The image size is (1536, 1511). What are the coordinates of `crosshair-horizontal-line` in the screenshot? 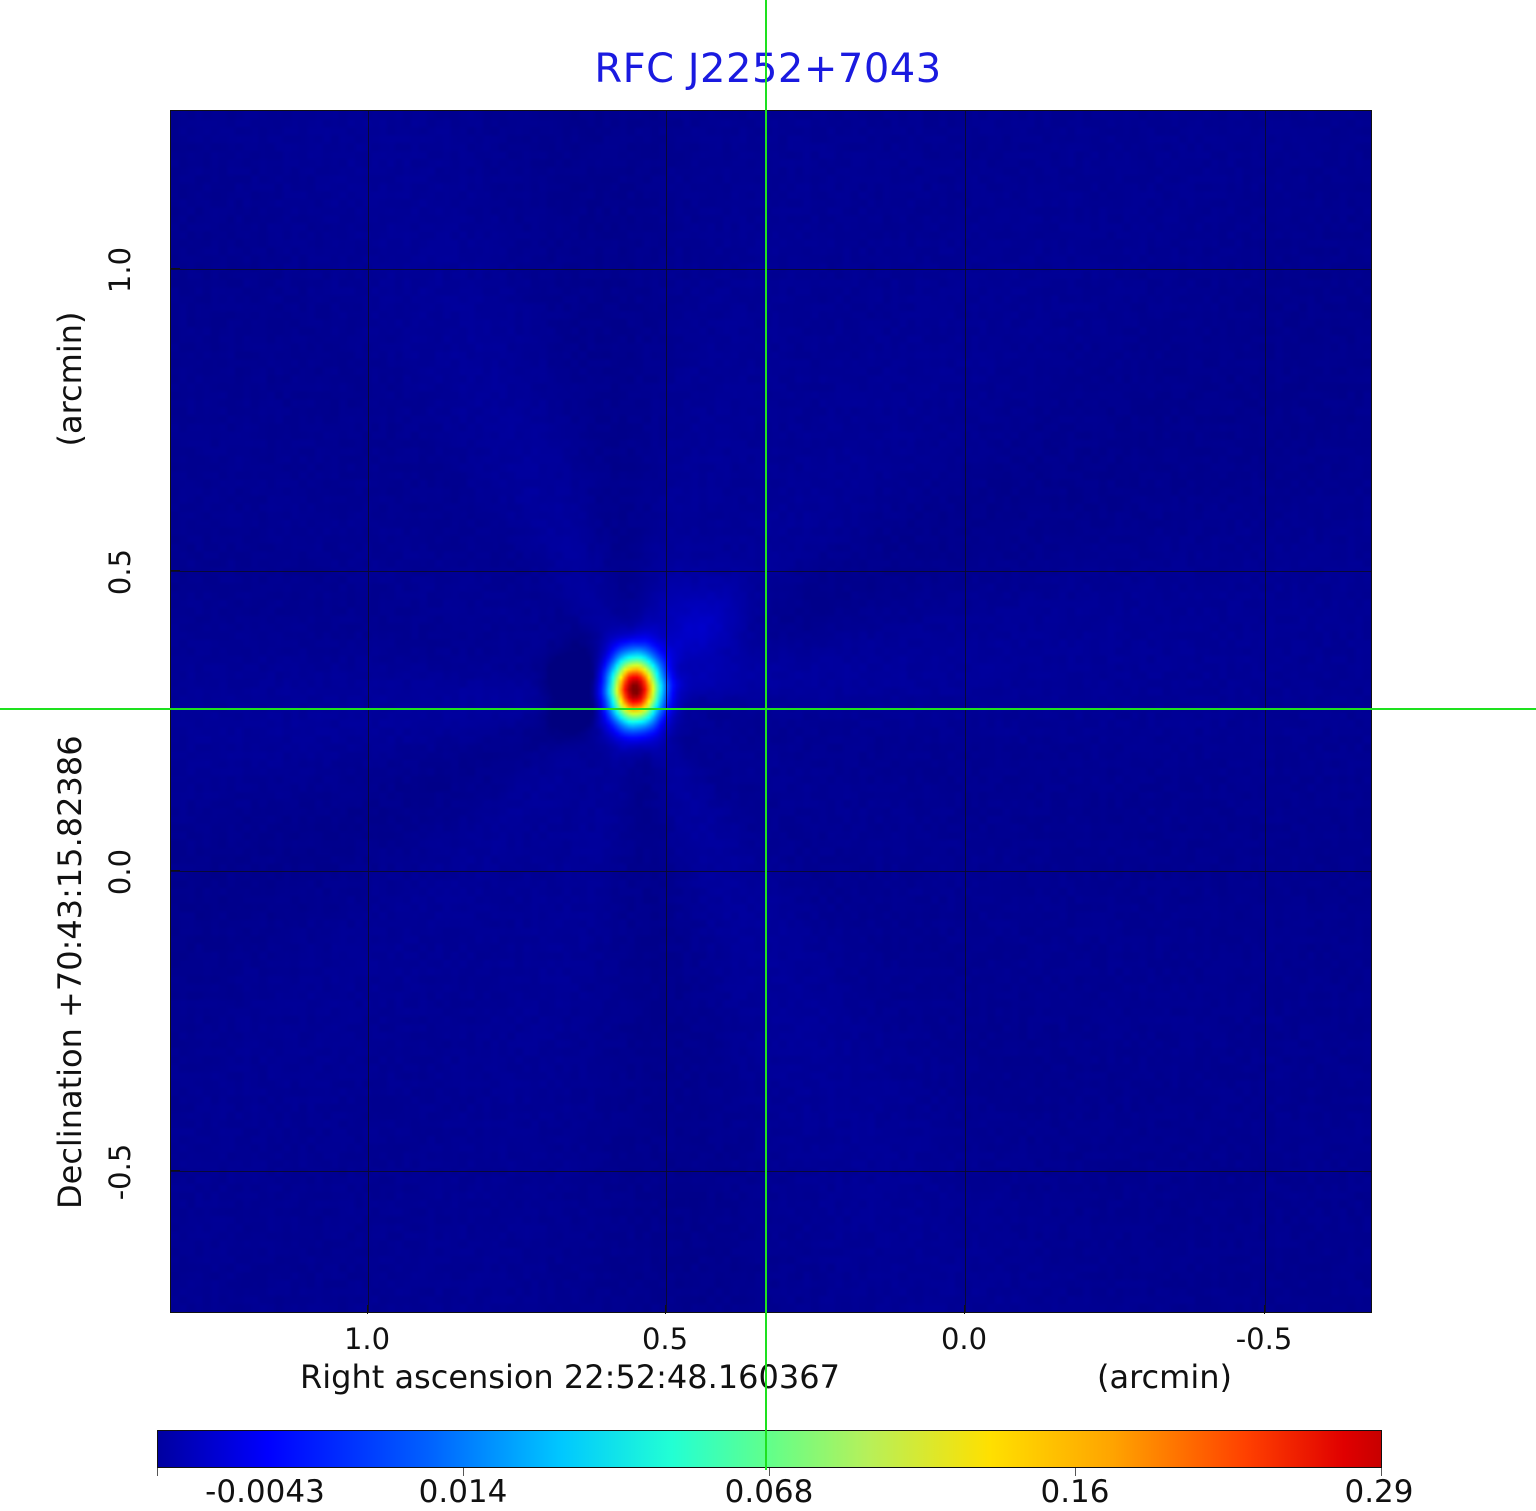 It's located at (768, 709).